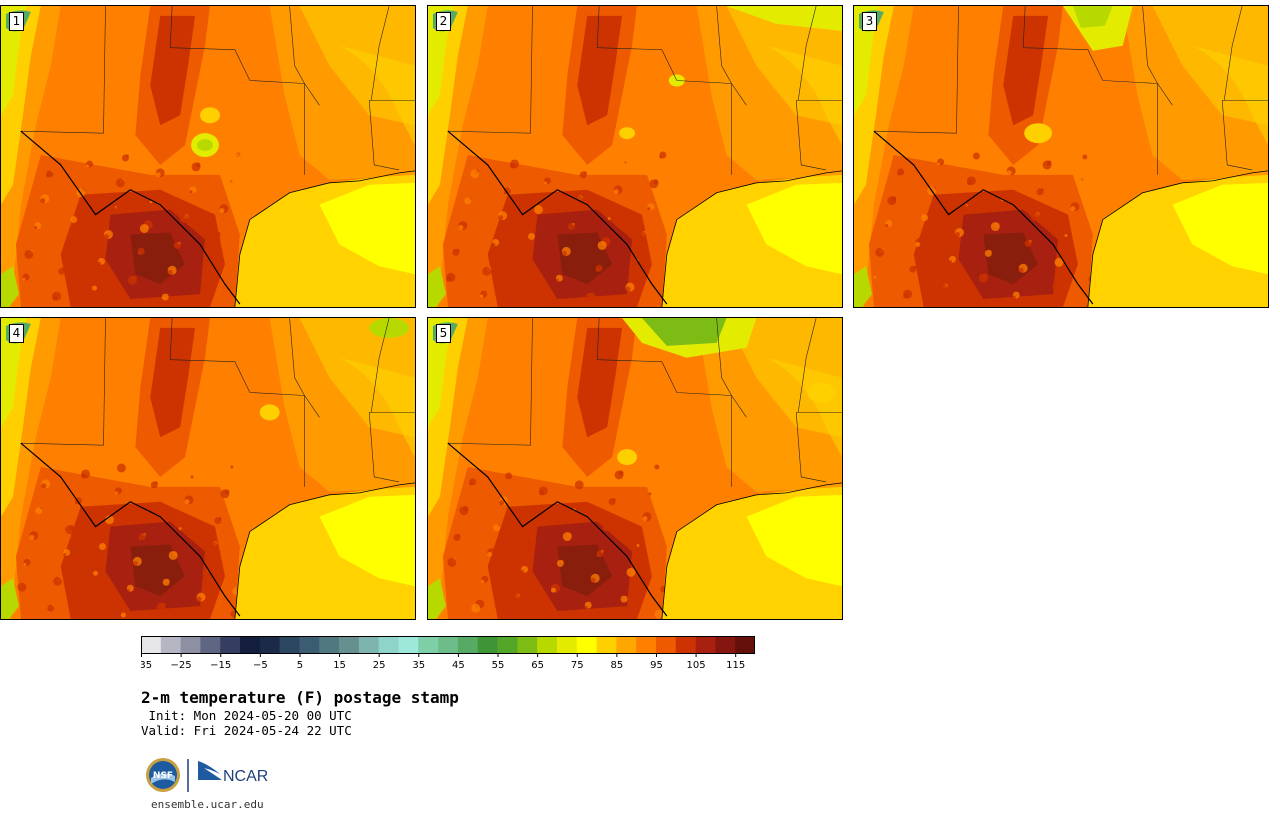 The width and height of the screenshot is (1280, 815). What do you see at coordinates (339, 665) in the screenshot?
I see `colorbar-tick-label: 15` at bounding box center [339, 665].